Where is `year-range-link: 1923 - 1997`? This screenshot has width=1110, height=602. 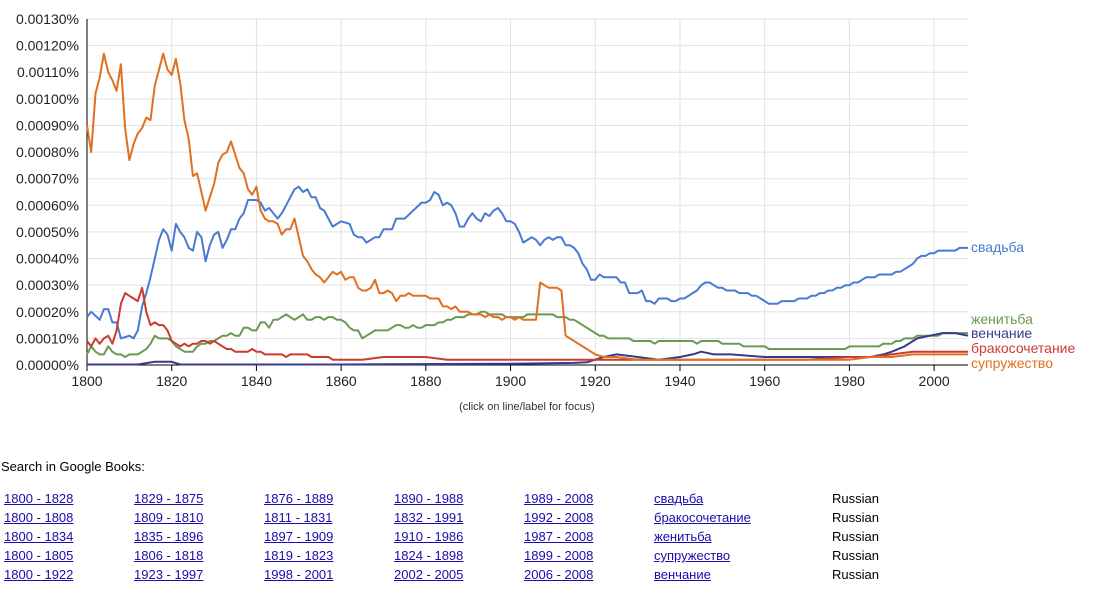 year-range-link: 1923 - 1997 is located at coordinates (169, 574).